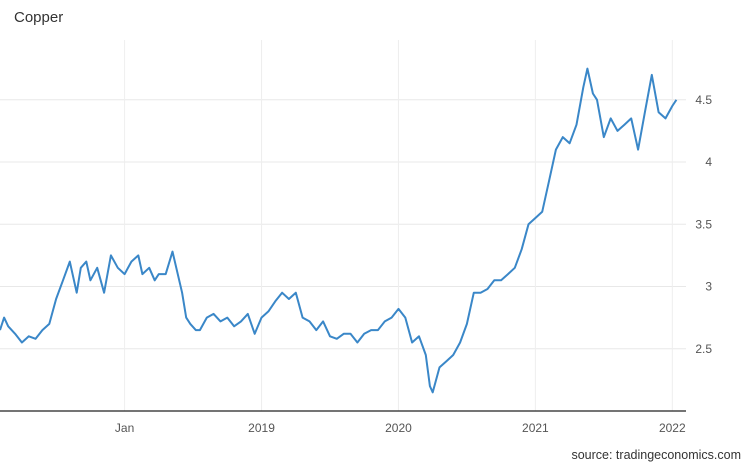  I want to click on source-credit: source: tradingeconomics.com, so click(656, 455).